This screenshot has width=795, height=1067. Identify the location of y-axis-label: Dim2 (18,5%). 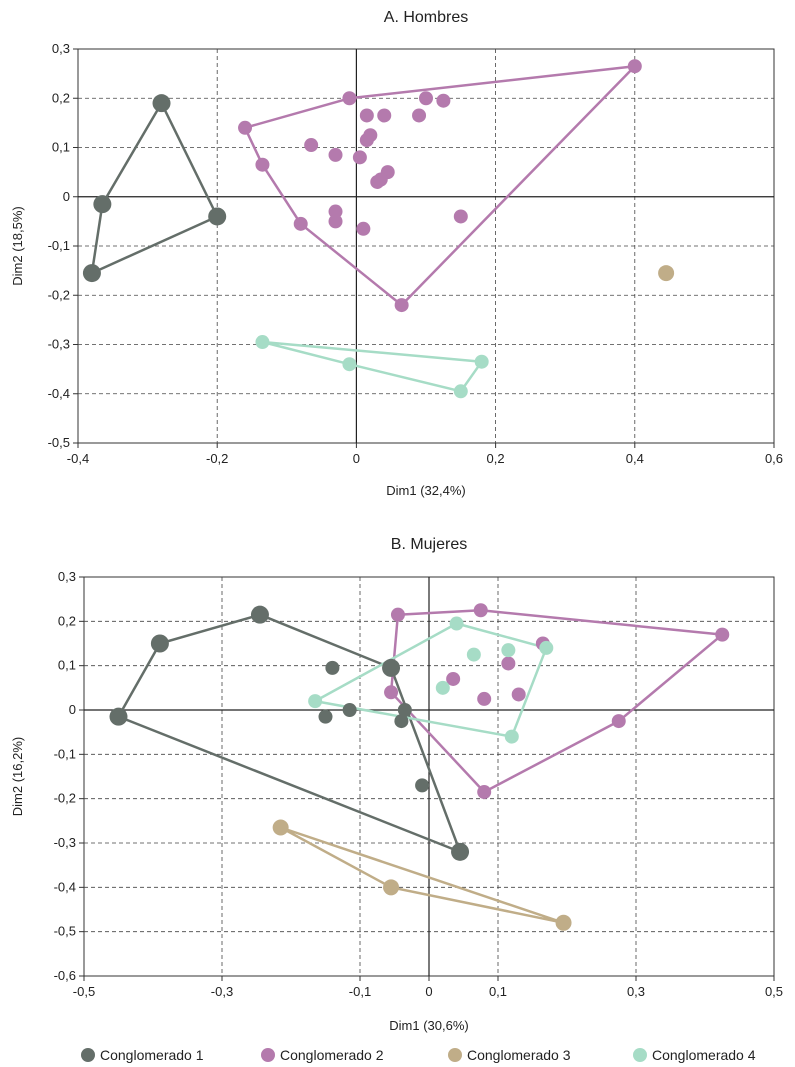
(17, 245).